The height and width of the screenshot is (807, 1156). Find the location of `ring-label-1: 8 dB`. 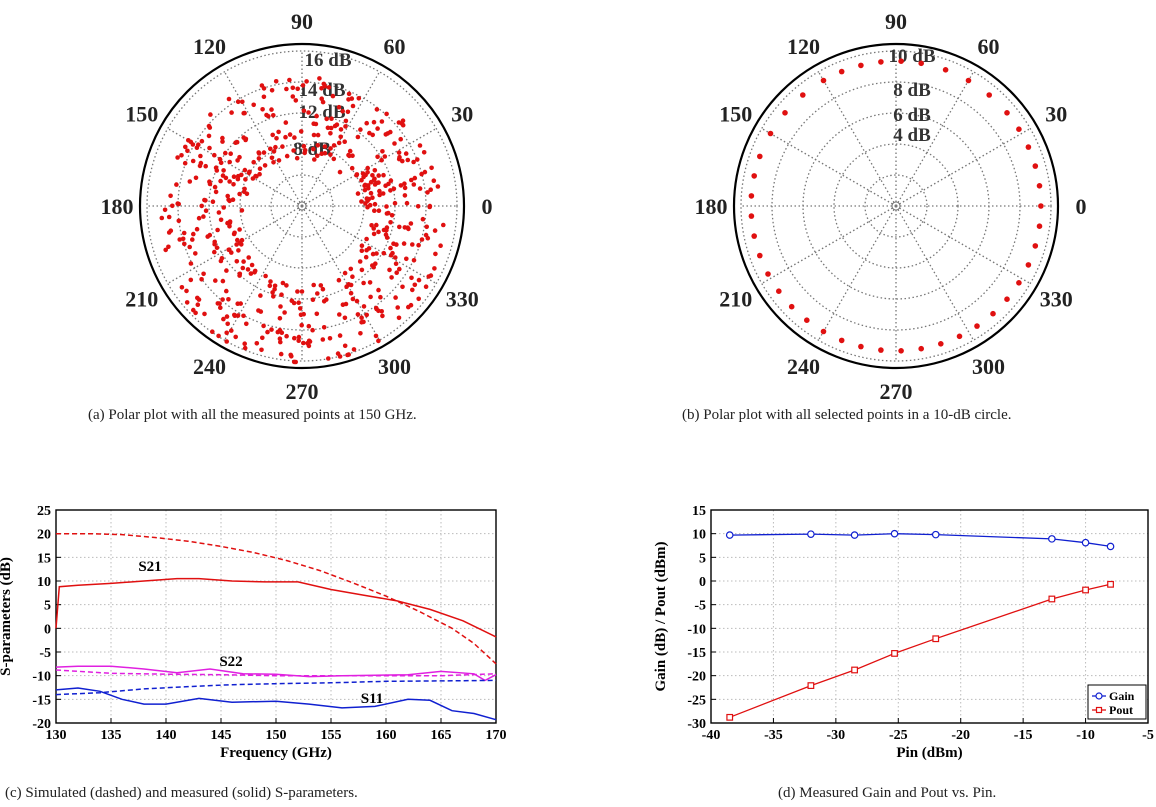

ring-label-1: 8 dB is located at coordinates (912, 90).